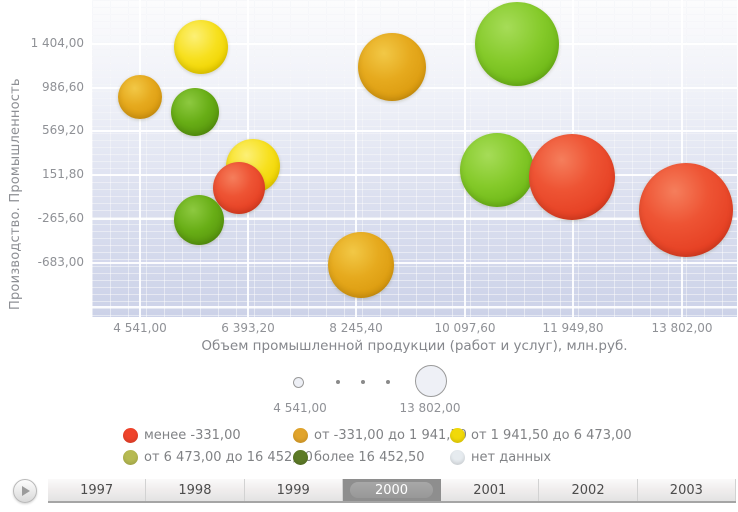 This screenshot has height=512, width=738. What do you see at coordinates (573, 328) in the screenshot?
I see `x-tick-label: 11 949,80` at bounding box center [573, 328].